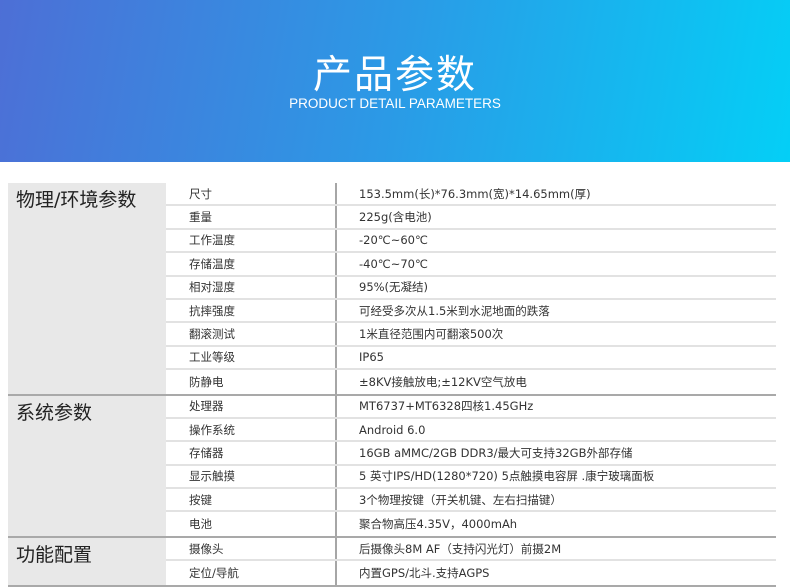 This screenshot has height=587, width=790. What do you see at coordinates (431, 334) in the screenshot?
I see `spec-value: 1米直径范围内可翻滚500次` at bounding box center [431, 334].